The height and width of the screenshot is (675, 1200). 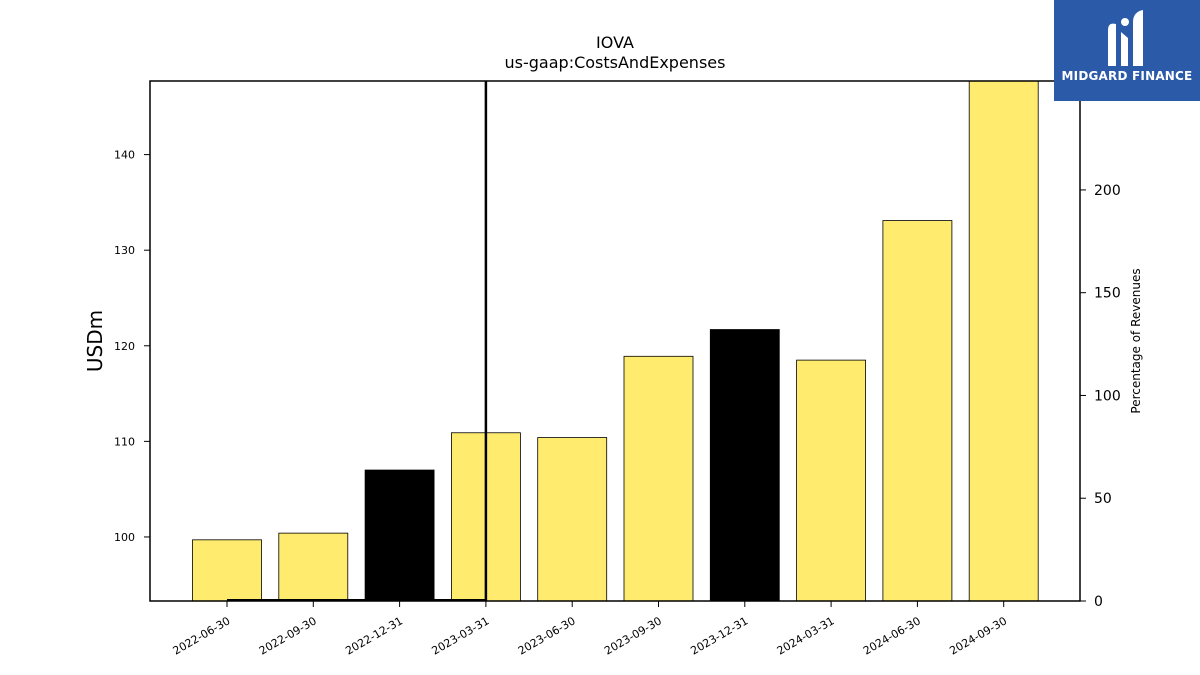 What do you see at coordinates (892, 635) in the screenshot?
I see `x-tick-label: 2024-06-30` at bounding box center [892, 635].